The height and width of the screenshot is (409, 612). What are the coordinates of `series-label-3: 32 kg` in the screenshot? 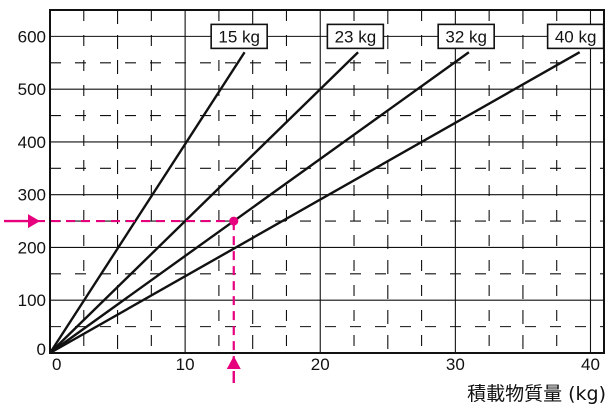 It's located at (466, 36).